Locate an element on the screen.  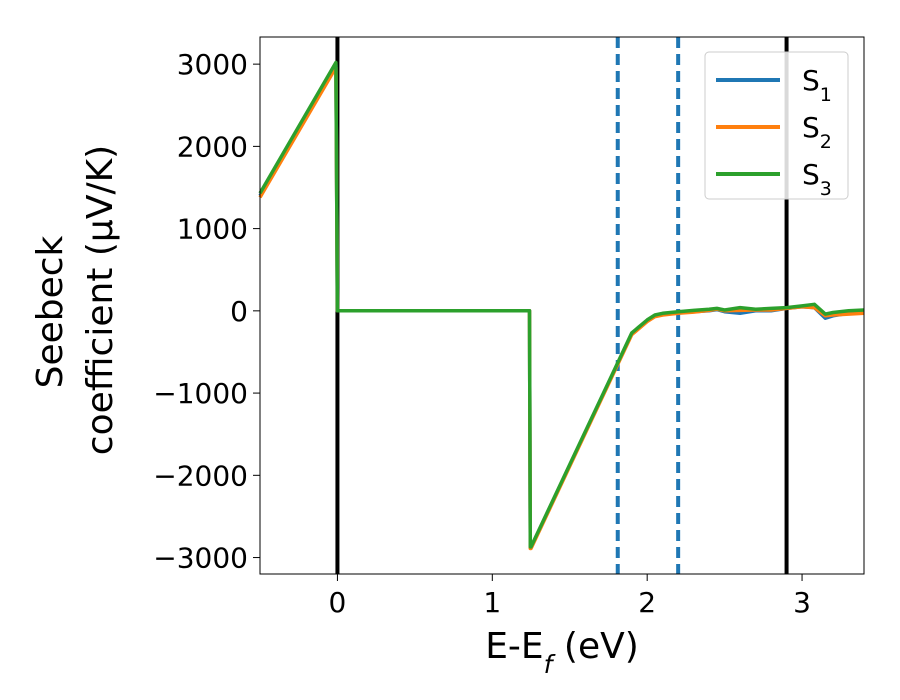
legend-label-s3: S3 is located at coordinates (817, 179).